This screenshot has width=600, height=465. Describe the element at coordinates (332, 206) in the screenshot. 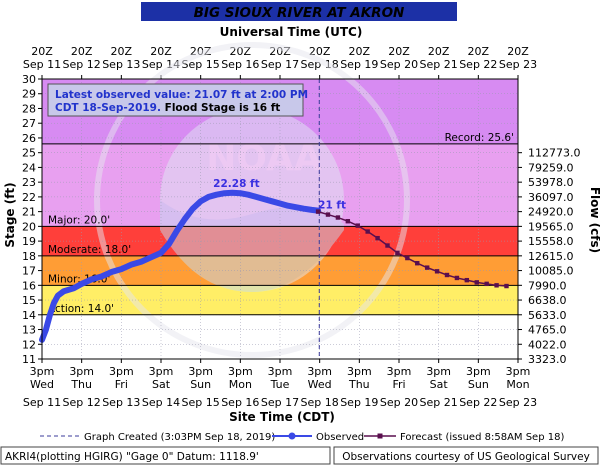

I see `annotation-label: 21 ft` at that location.